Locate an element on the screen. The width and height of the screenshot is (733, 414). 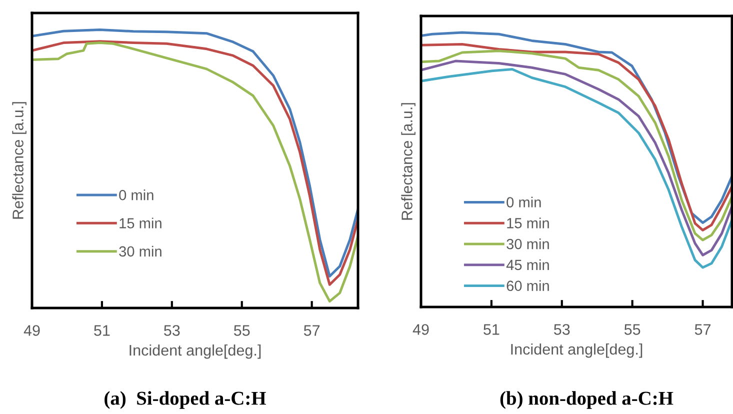
text: (a) Si-doped a-C:H is located at coordinates (185, 400).